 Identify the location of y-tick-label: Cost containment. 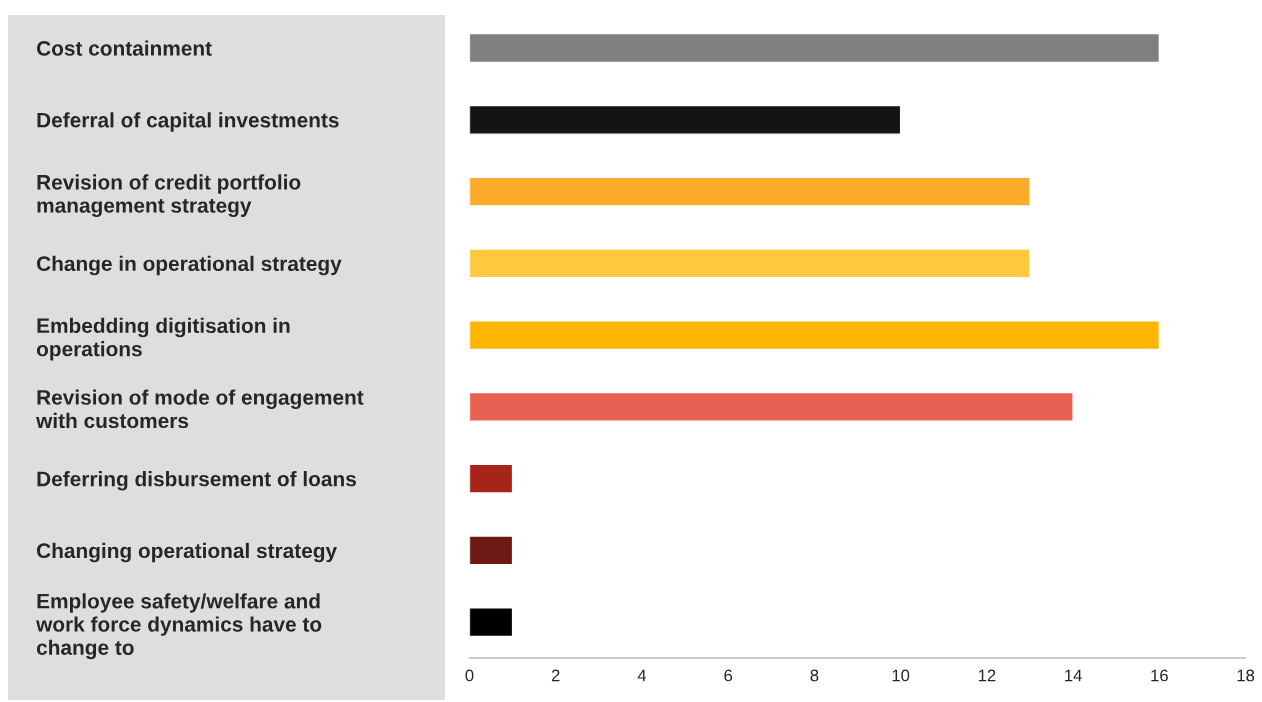
(124, 48).